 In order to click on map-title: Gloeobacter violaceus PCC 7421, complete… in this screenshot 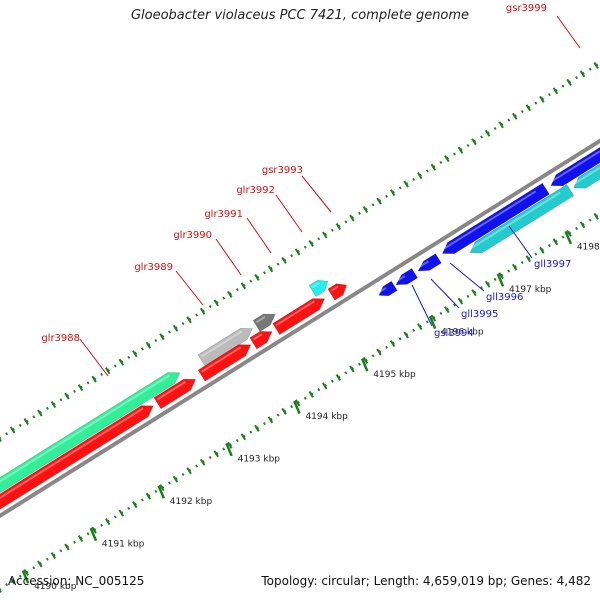, I will do `click(300, 15)`.